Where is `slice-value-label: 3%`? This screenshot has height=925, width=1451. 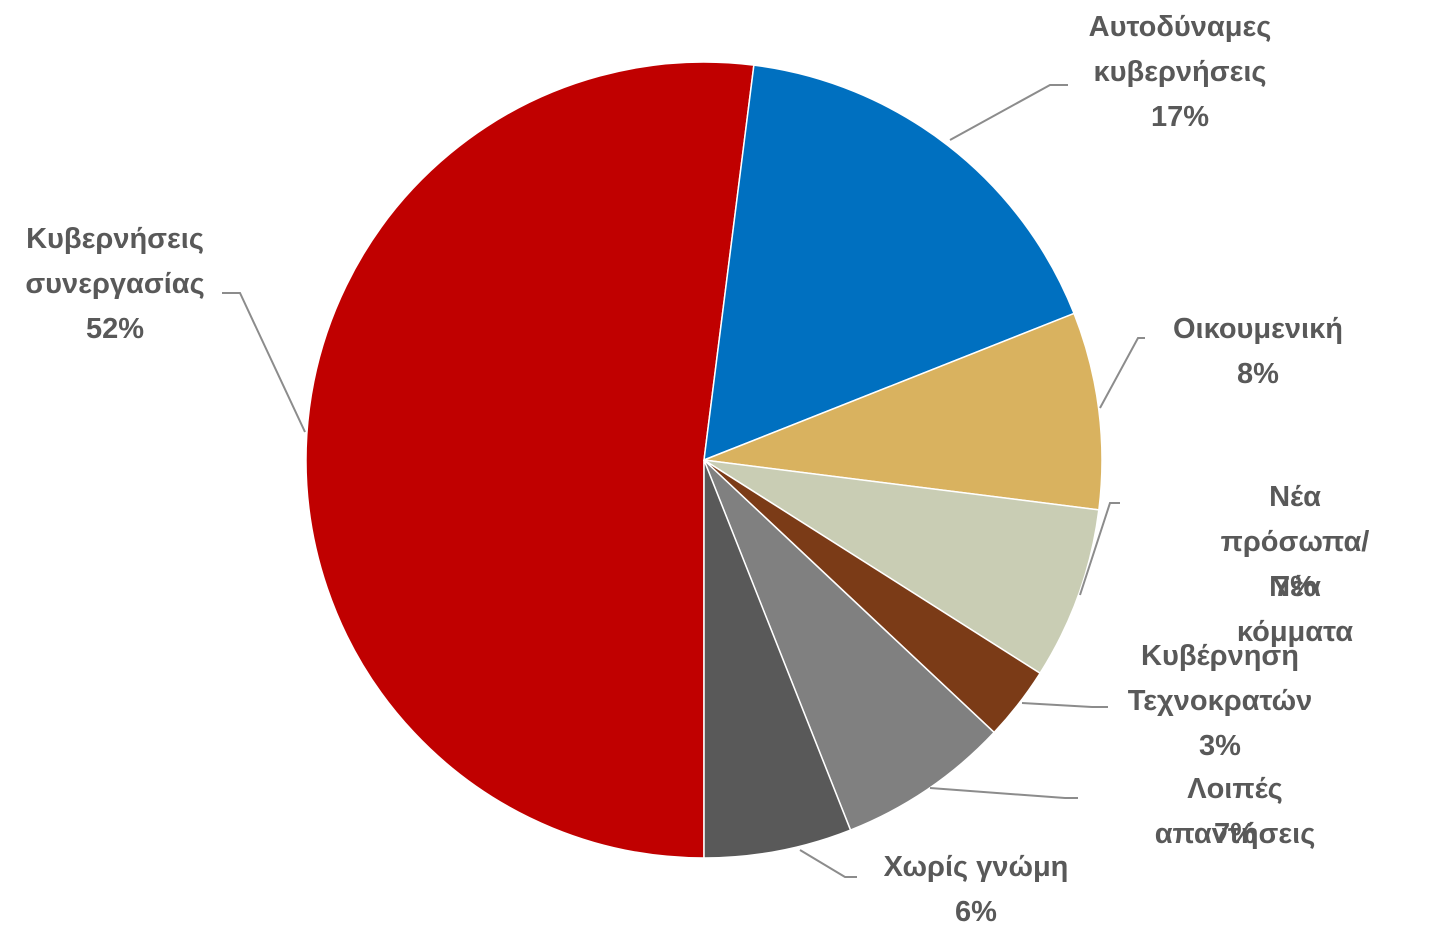 slice-value-label: 3% is located at coordinates (1220, 746).